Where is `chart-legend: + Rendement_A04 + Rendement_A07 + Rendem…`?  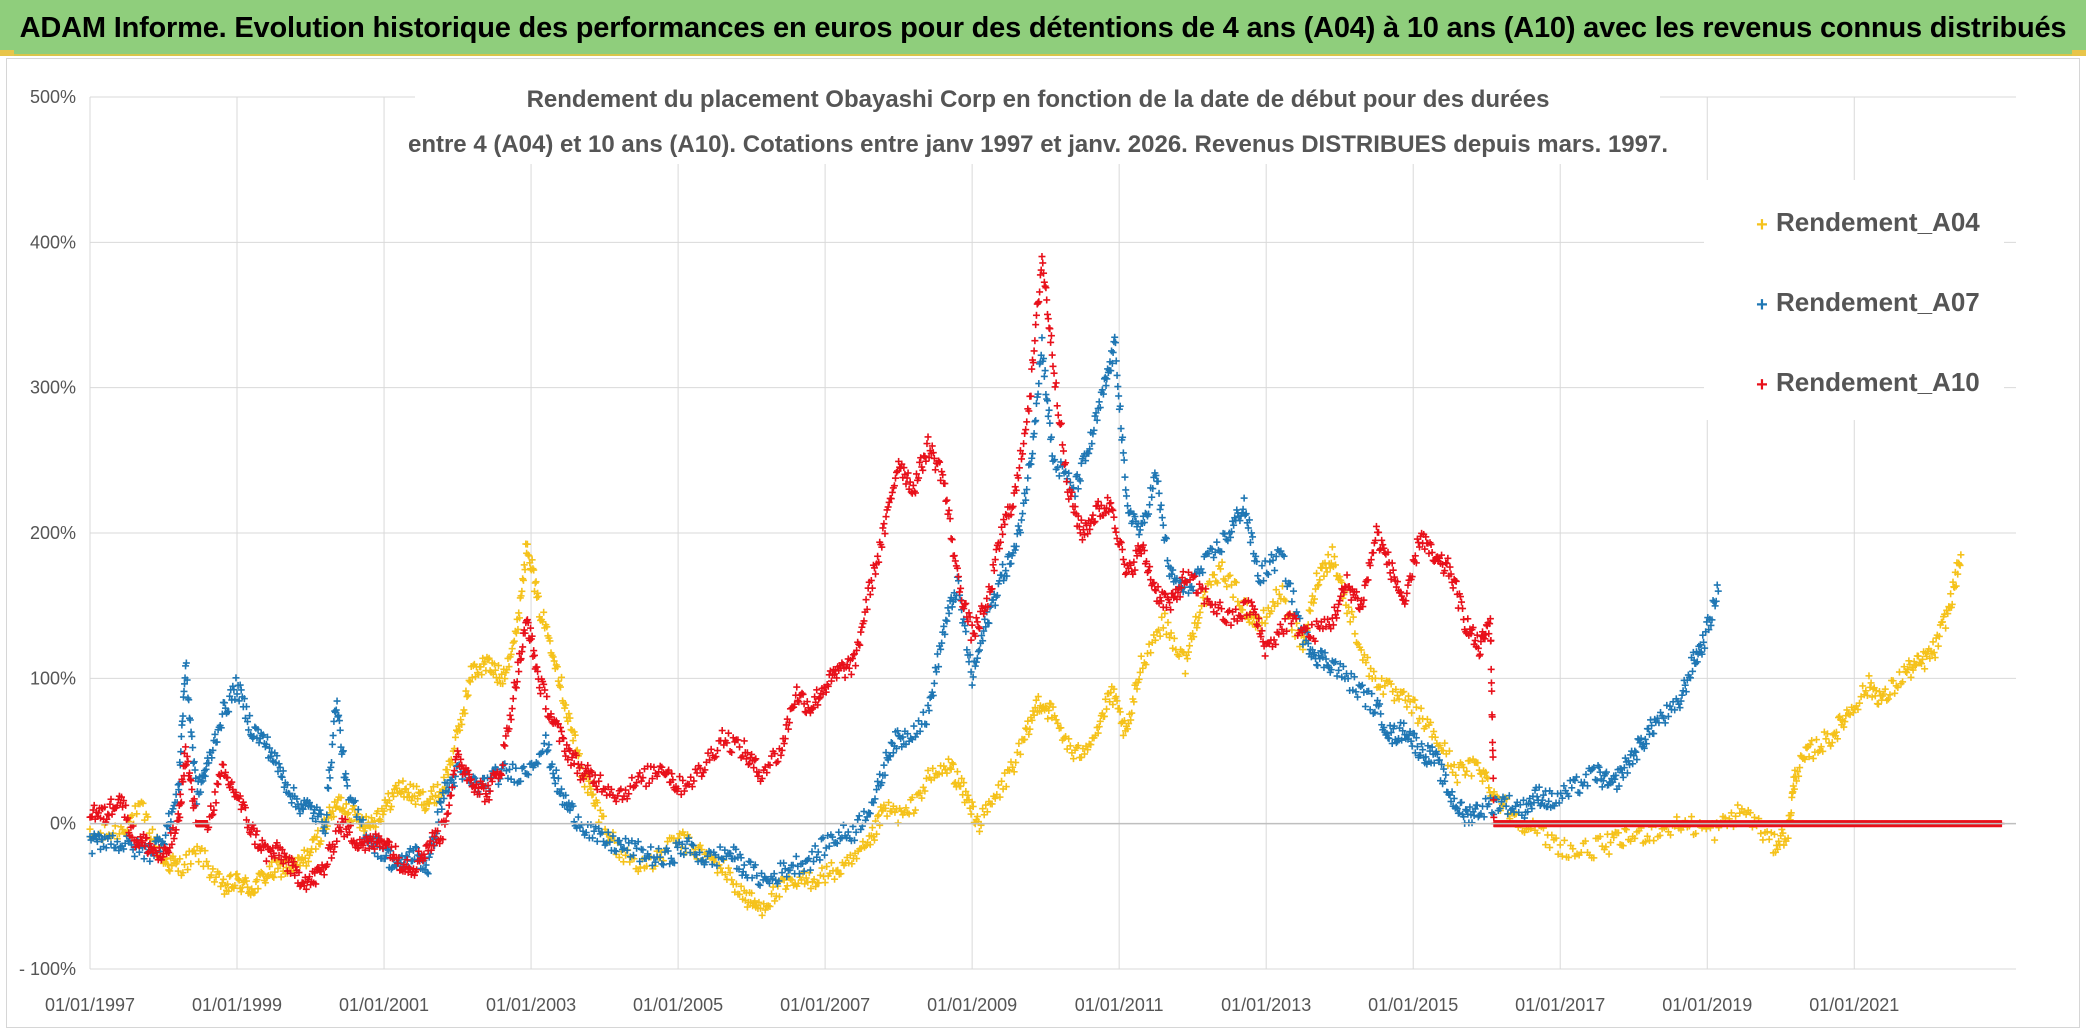
chart-legend: + Rendement_A04 + Rendement_A07 + Rendem… is located at coordinates (1854, 300).